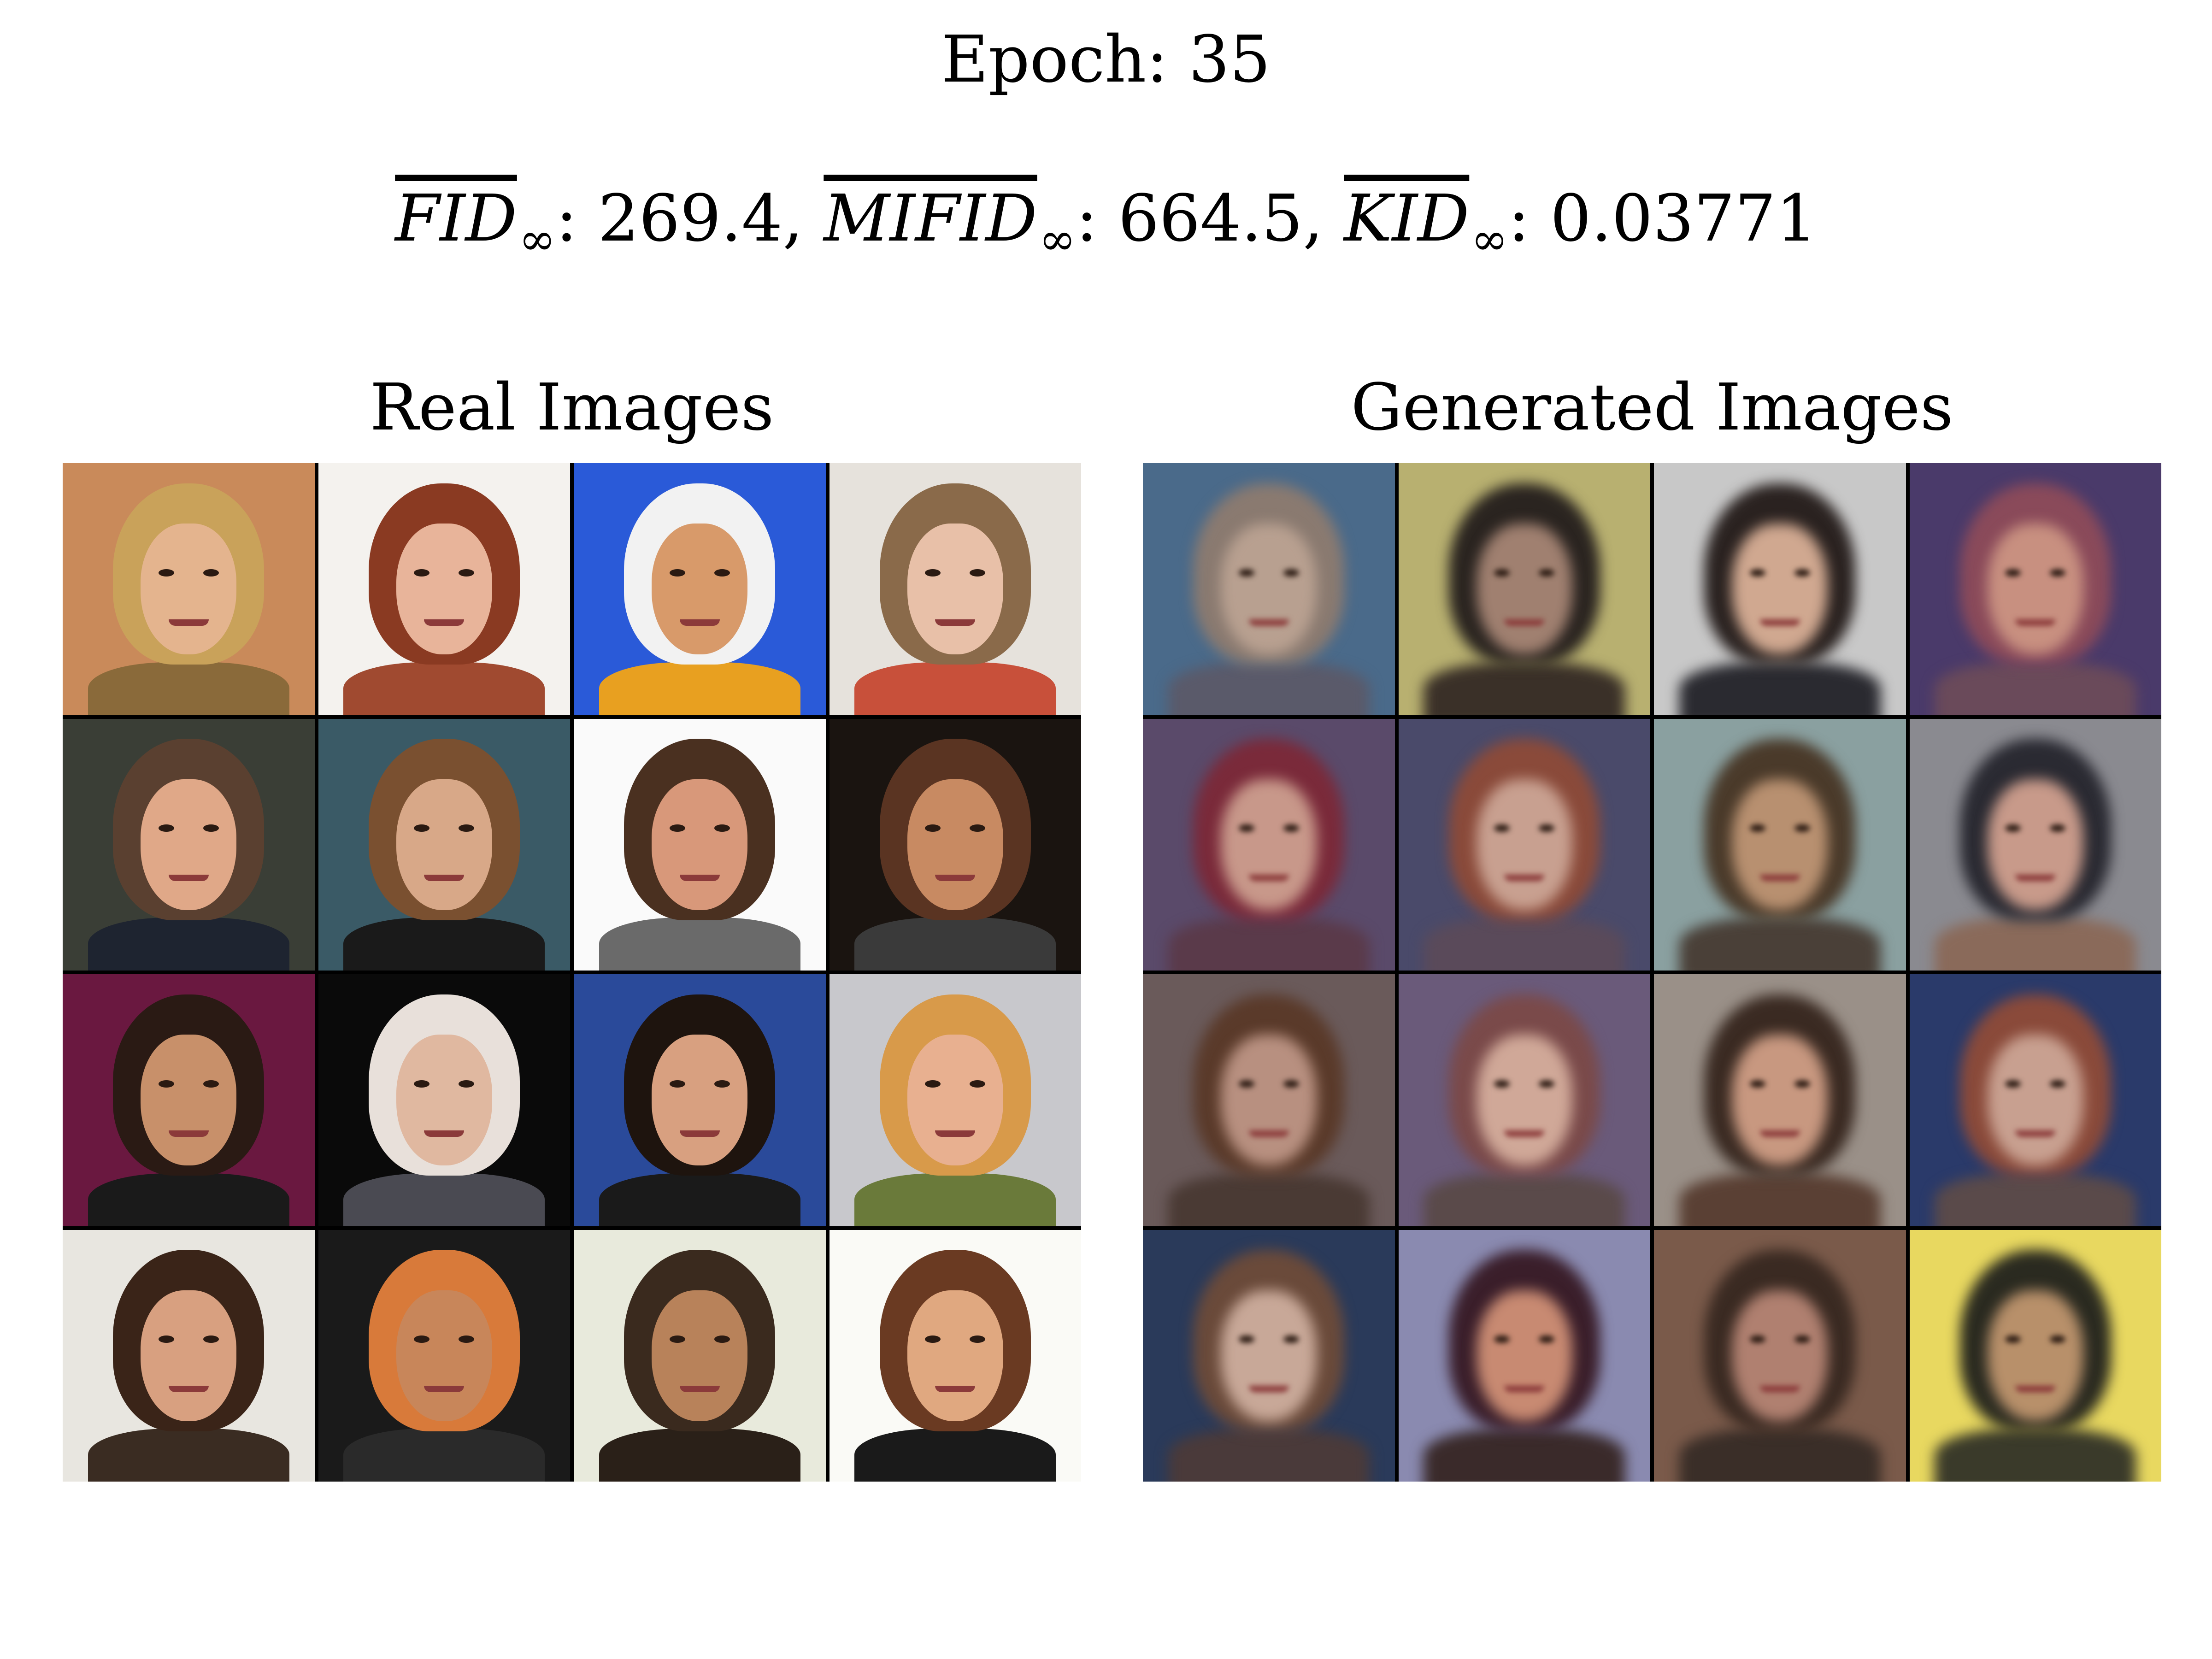 The height and width of the screenshot is (1659, 2212). Describe the element at coordinates (1057, 239) in the screenshot. I see `mifid-subscript: ∞` at that location.